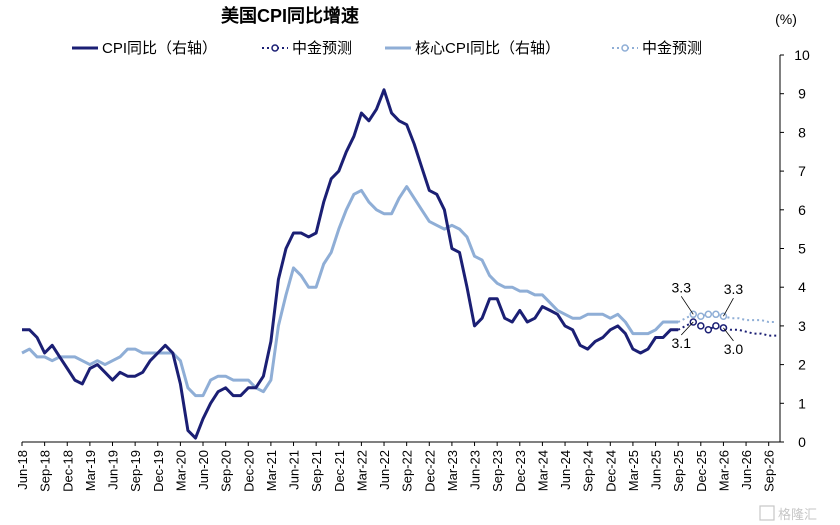 Image resolution: width=840 pixels, height=525 pixels. What do you see at coordinates (158, 471) in the screenshot?
I see `x-tick-label: Dec-19` at bounding box center [158, 471].